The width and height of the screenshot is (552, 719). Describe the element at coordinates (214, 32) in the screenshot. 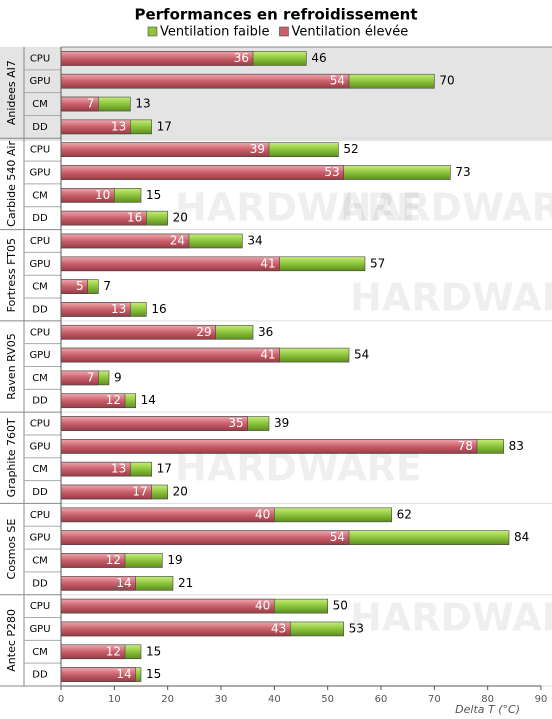

I see `legend-label: Ventilation faible` at that location.